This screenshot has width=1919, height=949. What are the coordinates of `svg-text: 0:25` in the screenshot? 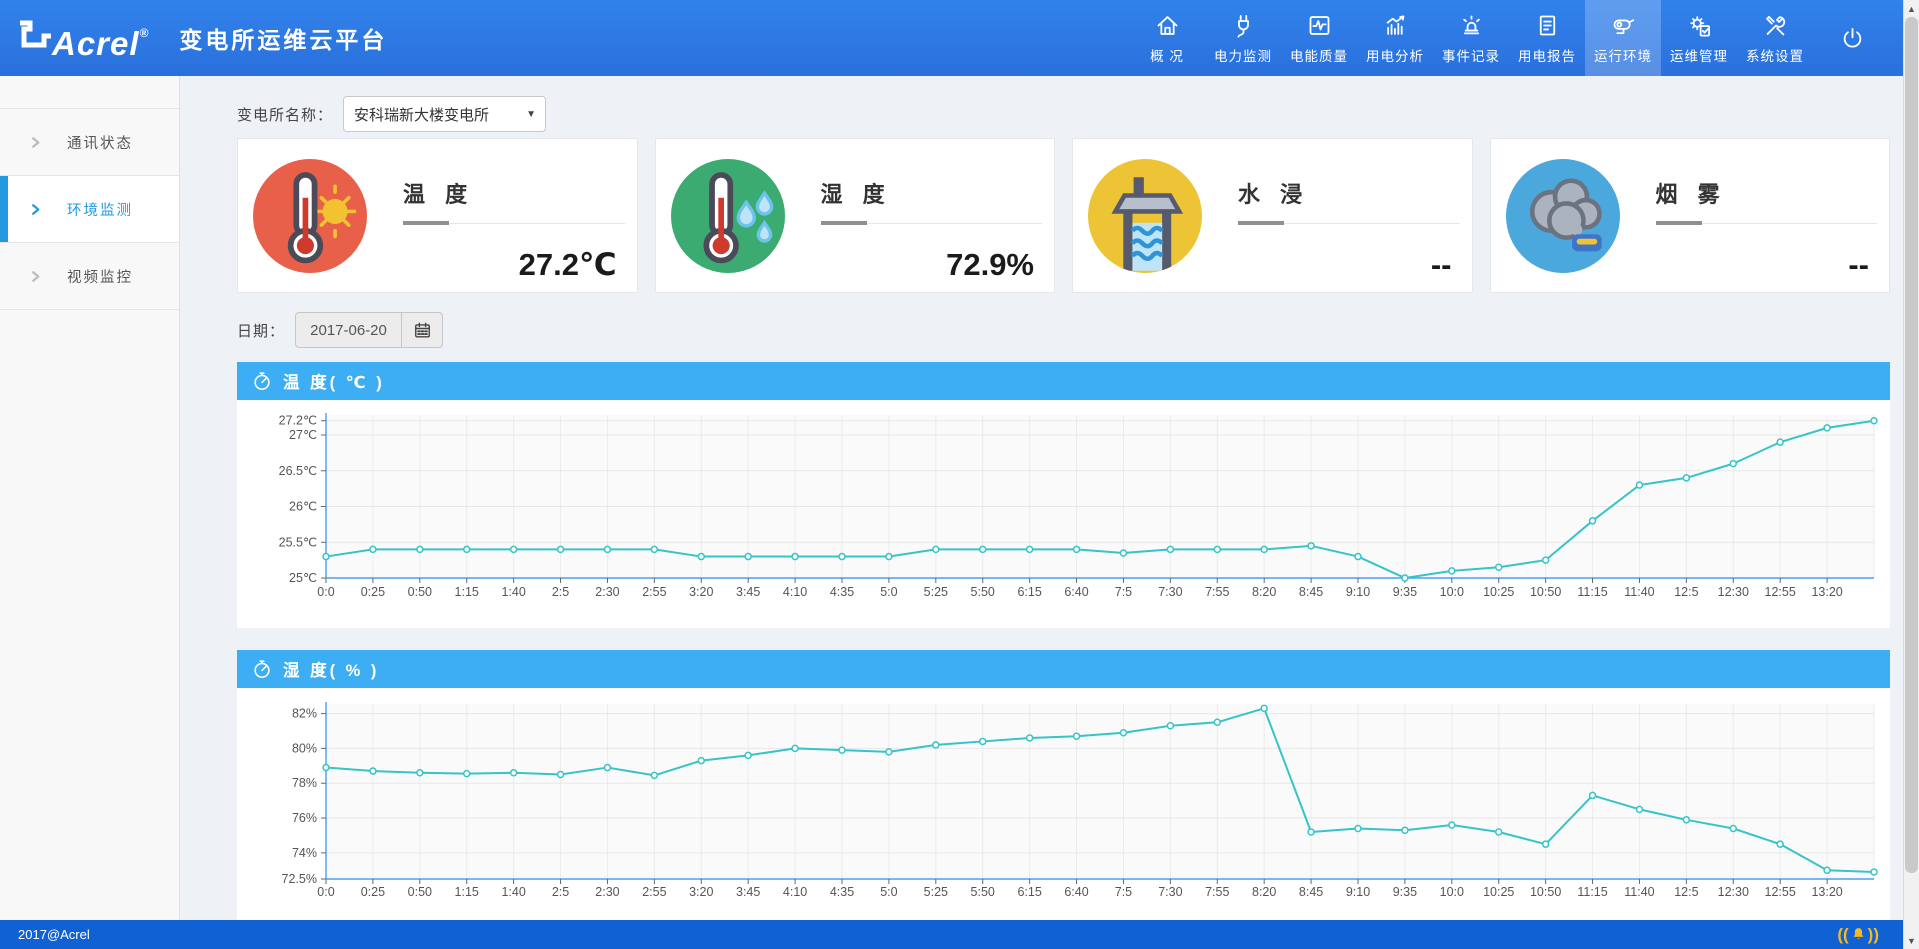 It's located at (373, 892).